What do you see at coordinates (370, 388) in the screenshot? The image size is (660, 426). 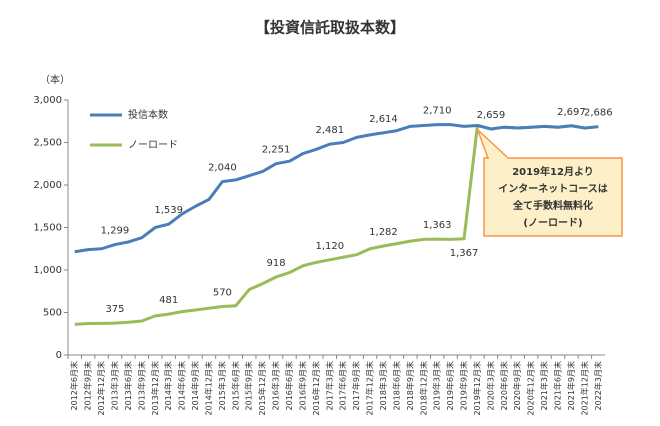 I see `x-tick-label: 2017年12月末` at bounding box center [370, 388].